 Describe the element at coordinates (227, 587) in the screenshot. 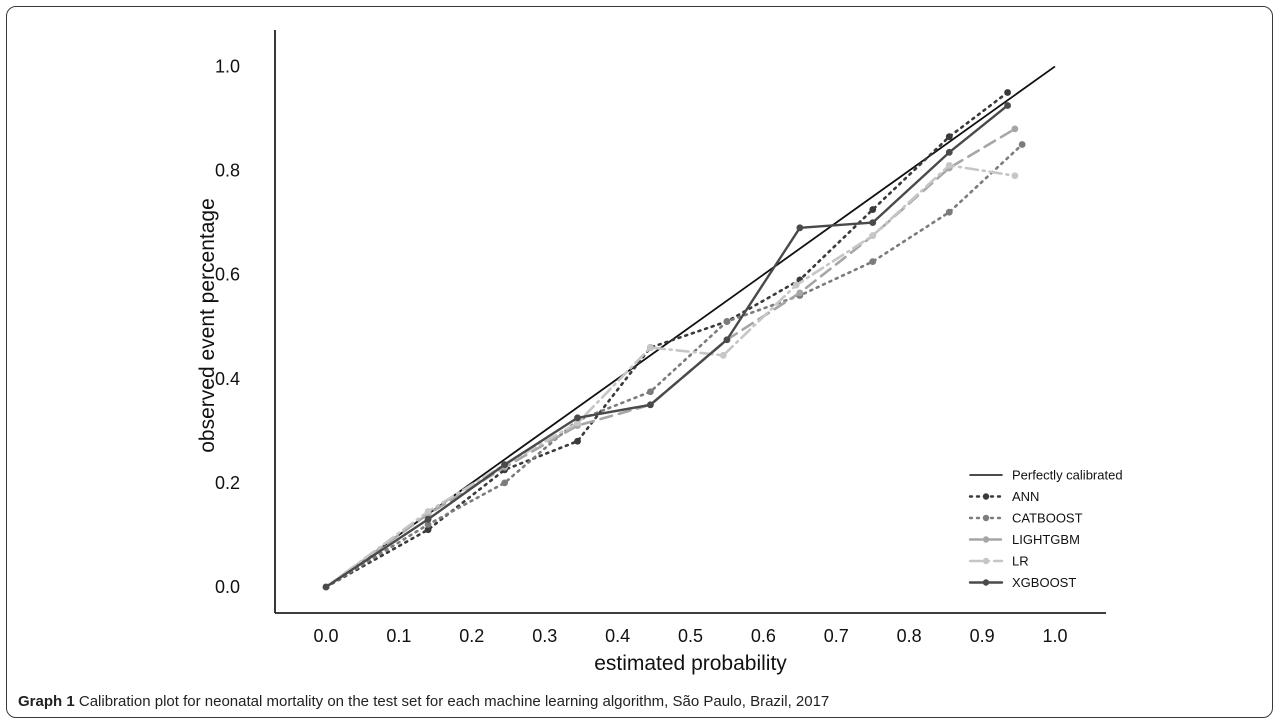

I see `y-tick-label: 0.0` at that location.